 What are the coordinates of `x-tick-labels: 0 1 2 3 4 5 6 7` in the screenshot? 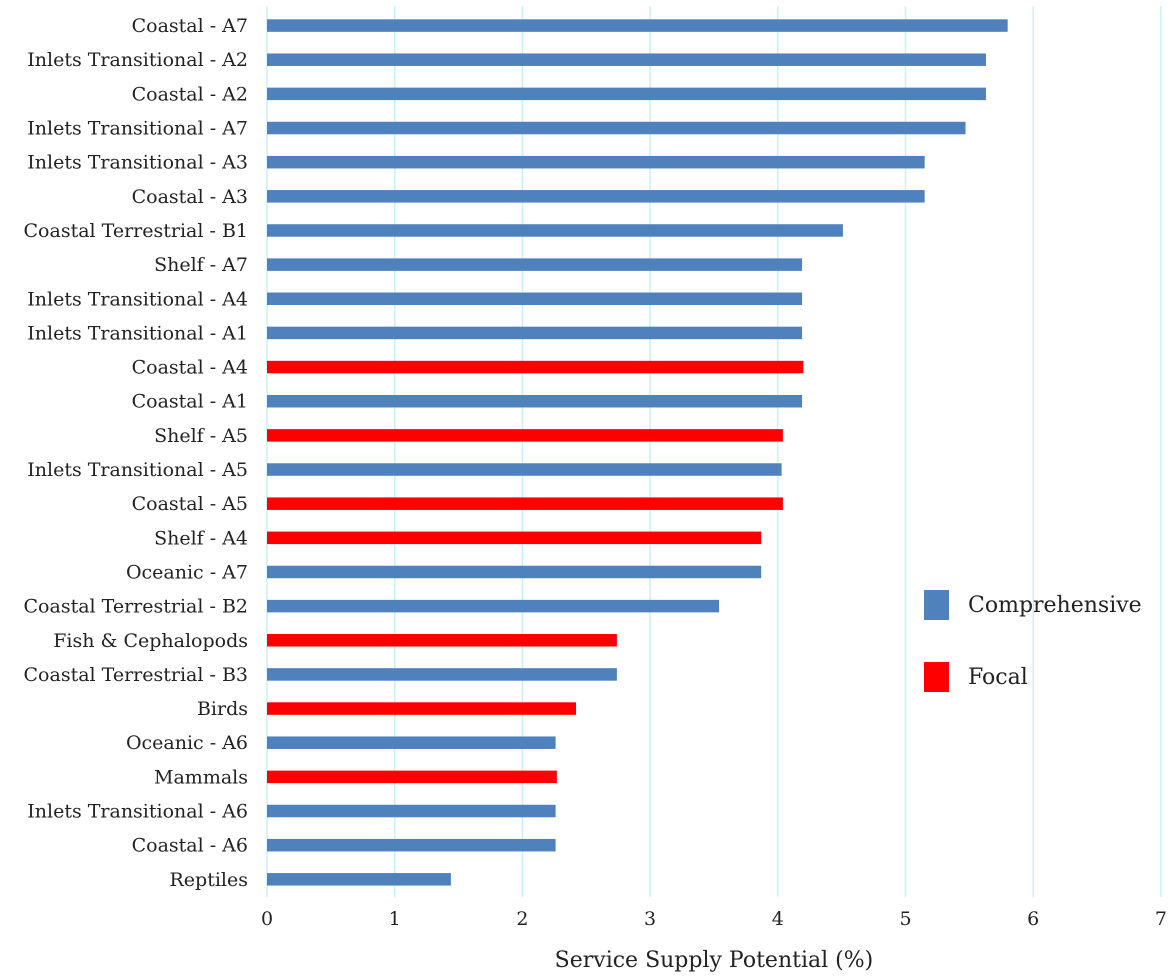 It's located at (714, 919).